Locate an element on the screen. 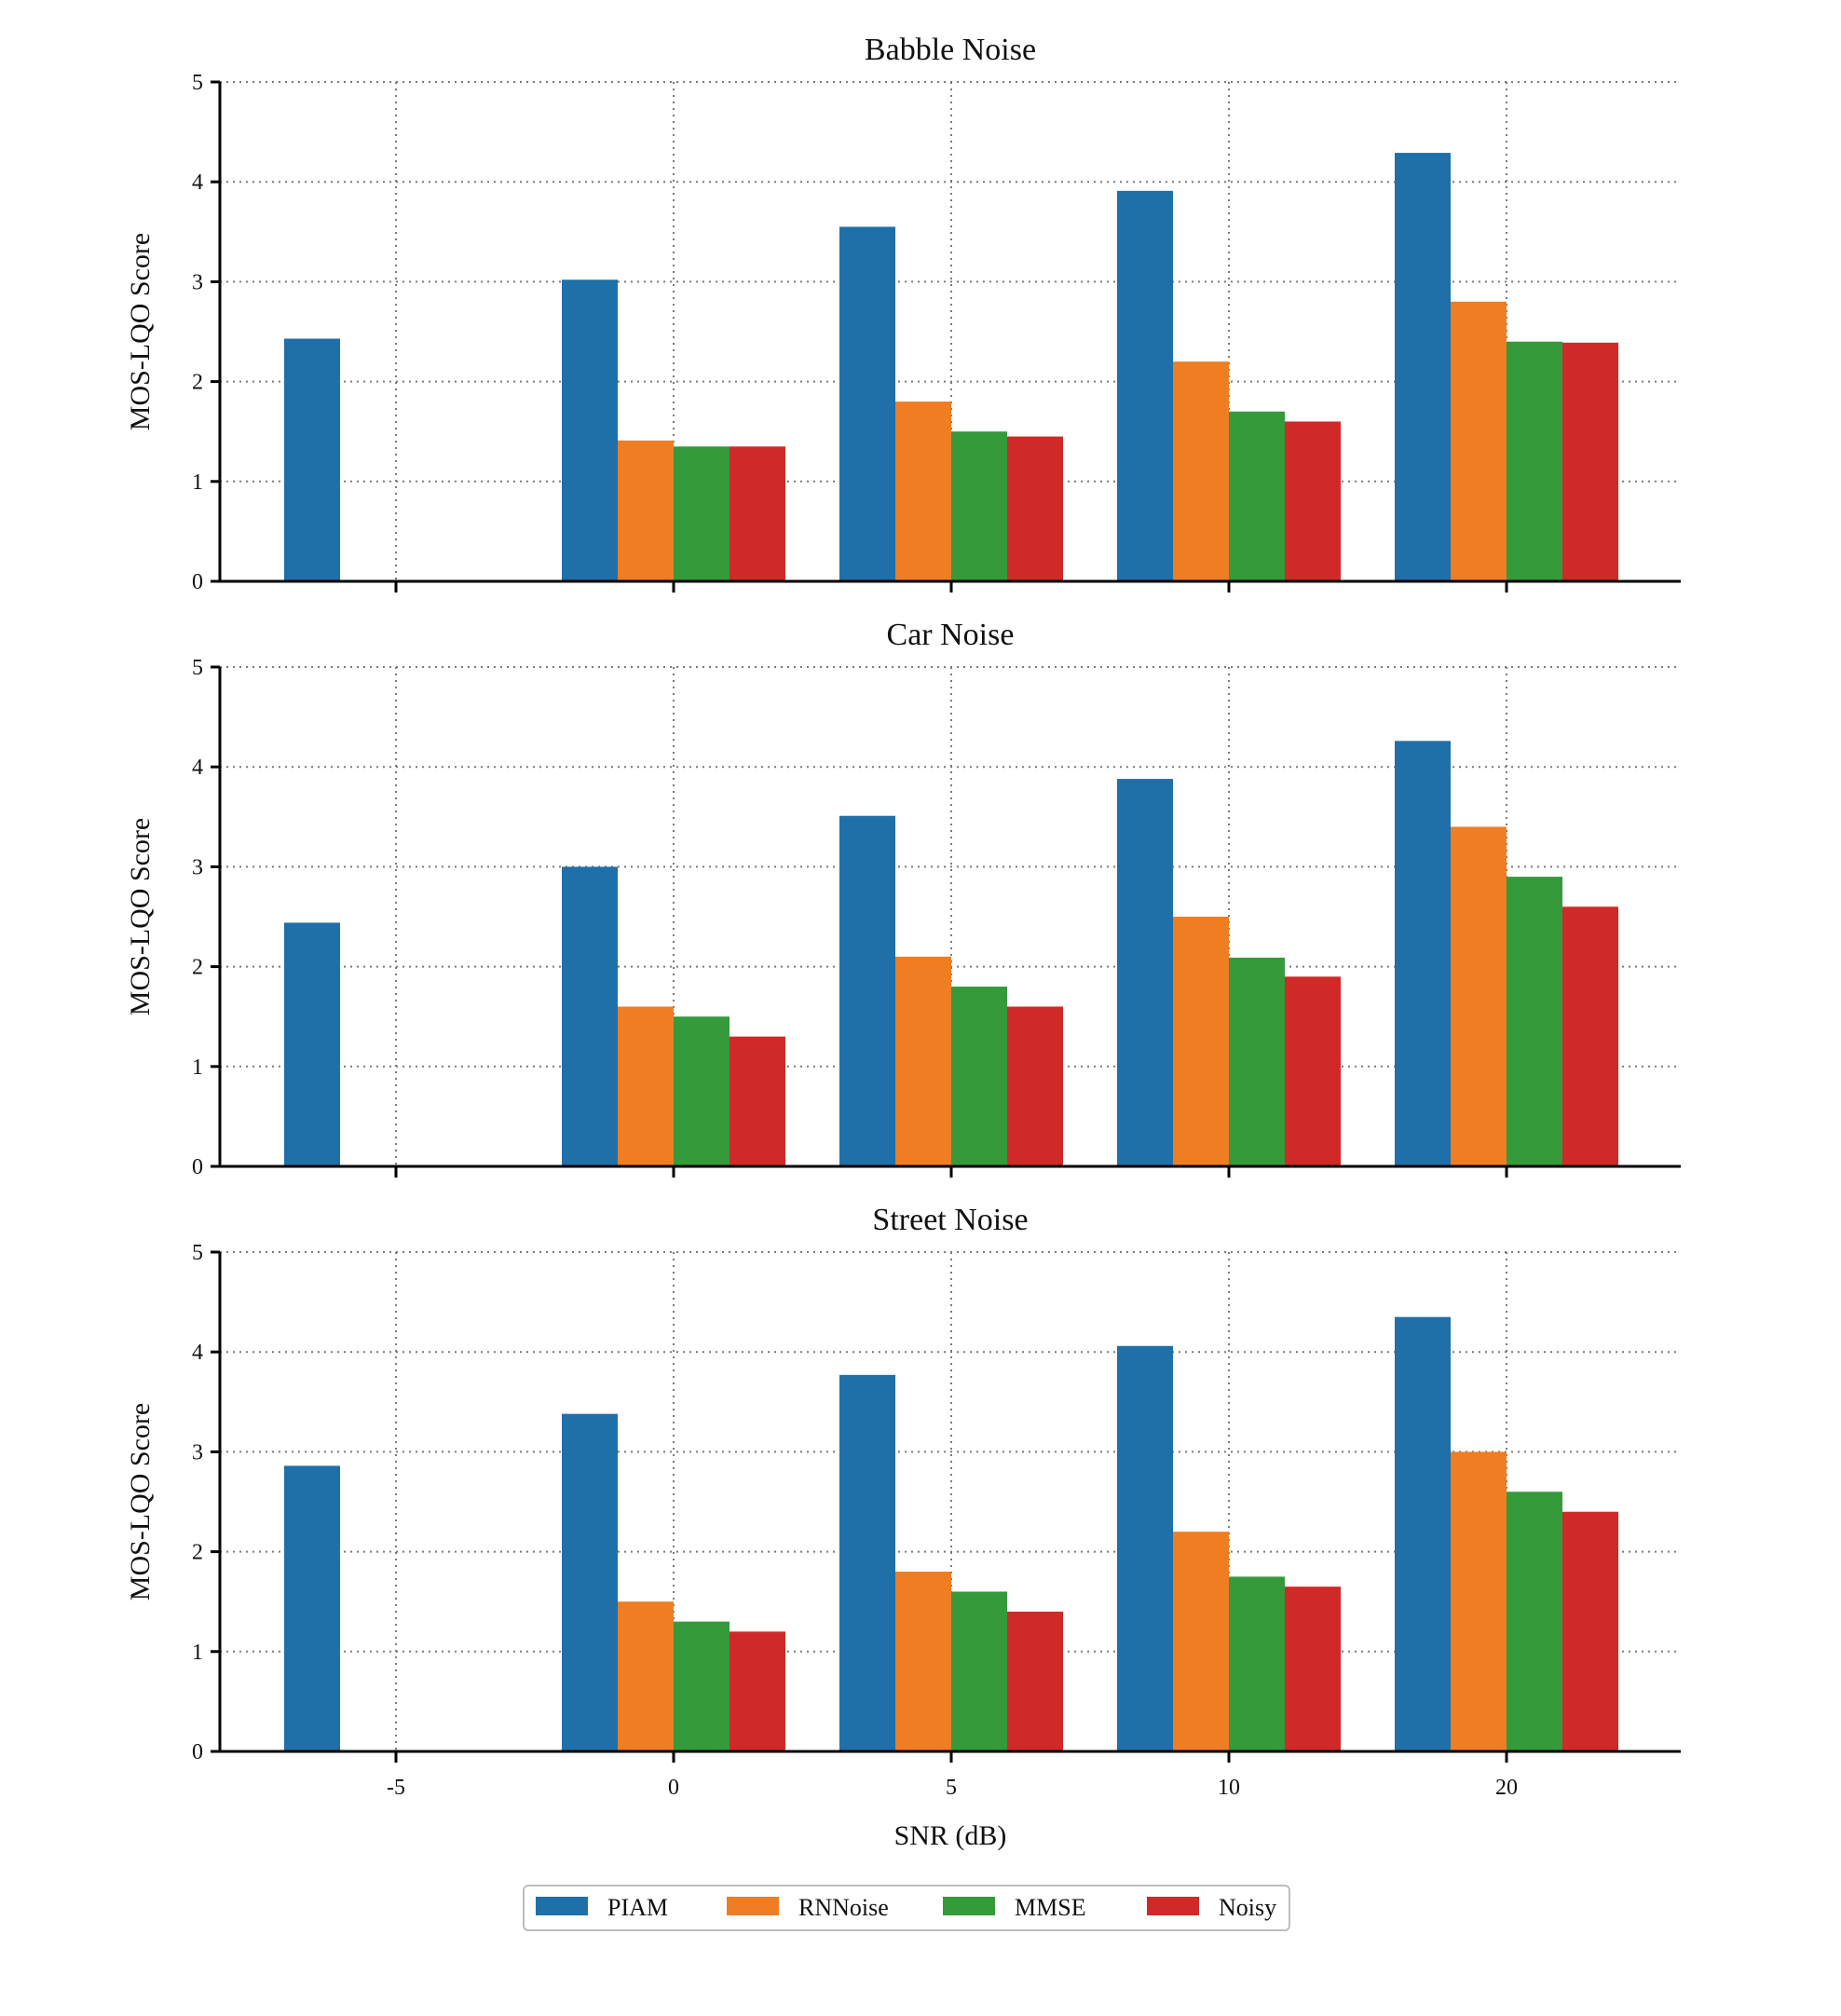 This screenshot has height=2016, width=1841. legend-frame is located at coordinates (906, 1908).